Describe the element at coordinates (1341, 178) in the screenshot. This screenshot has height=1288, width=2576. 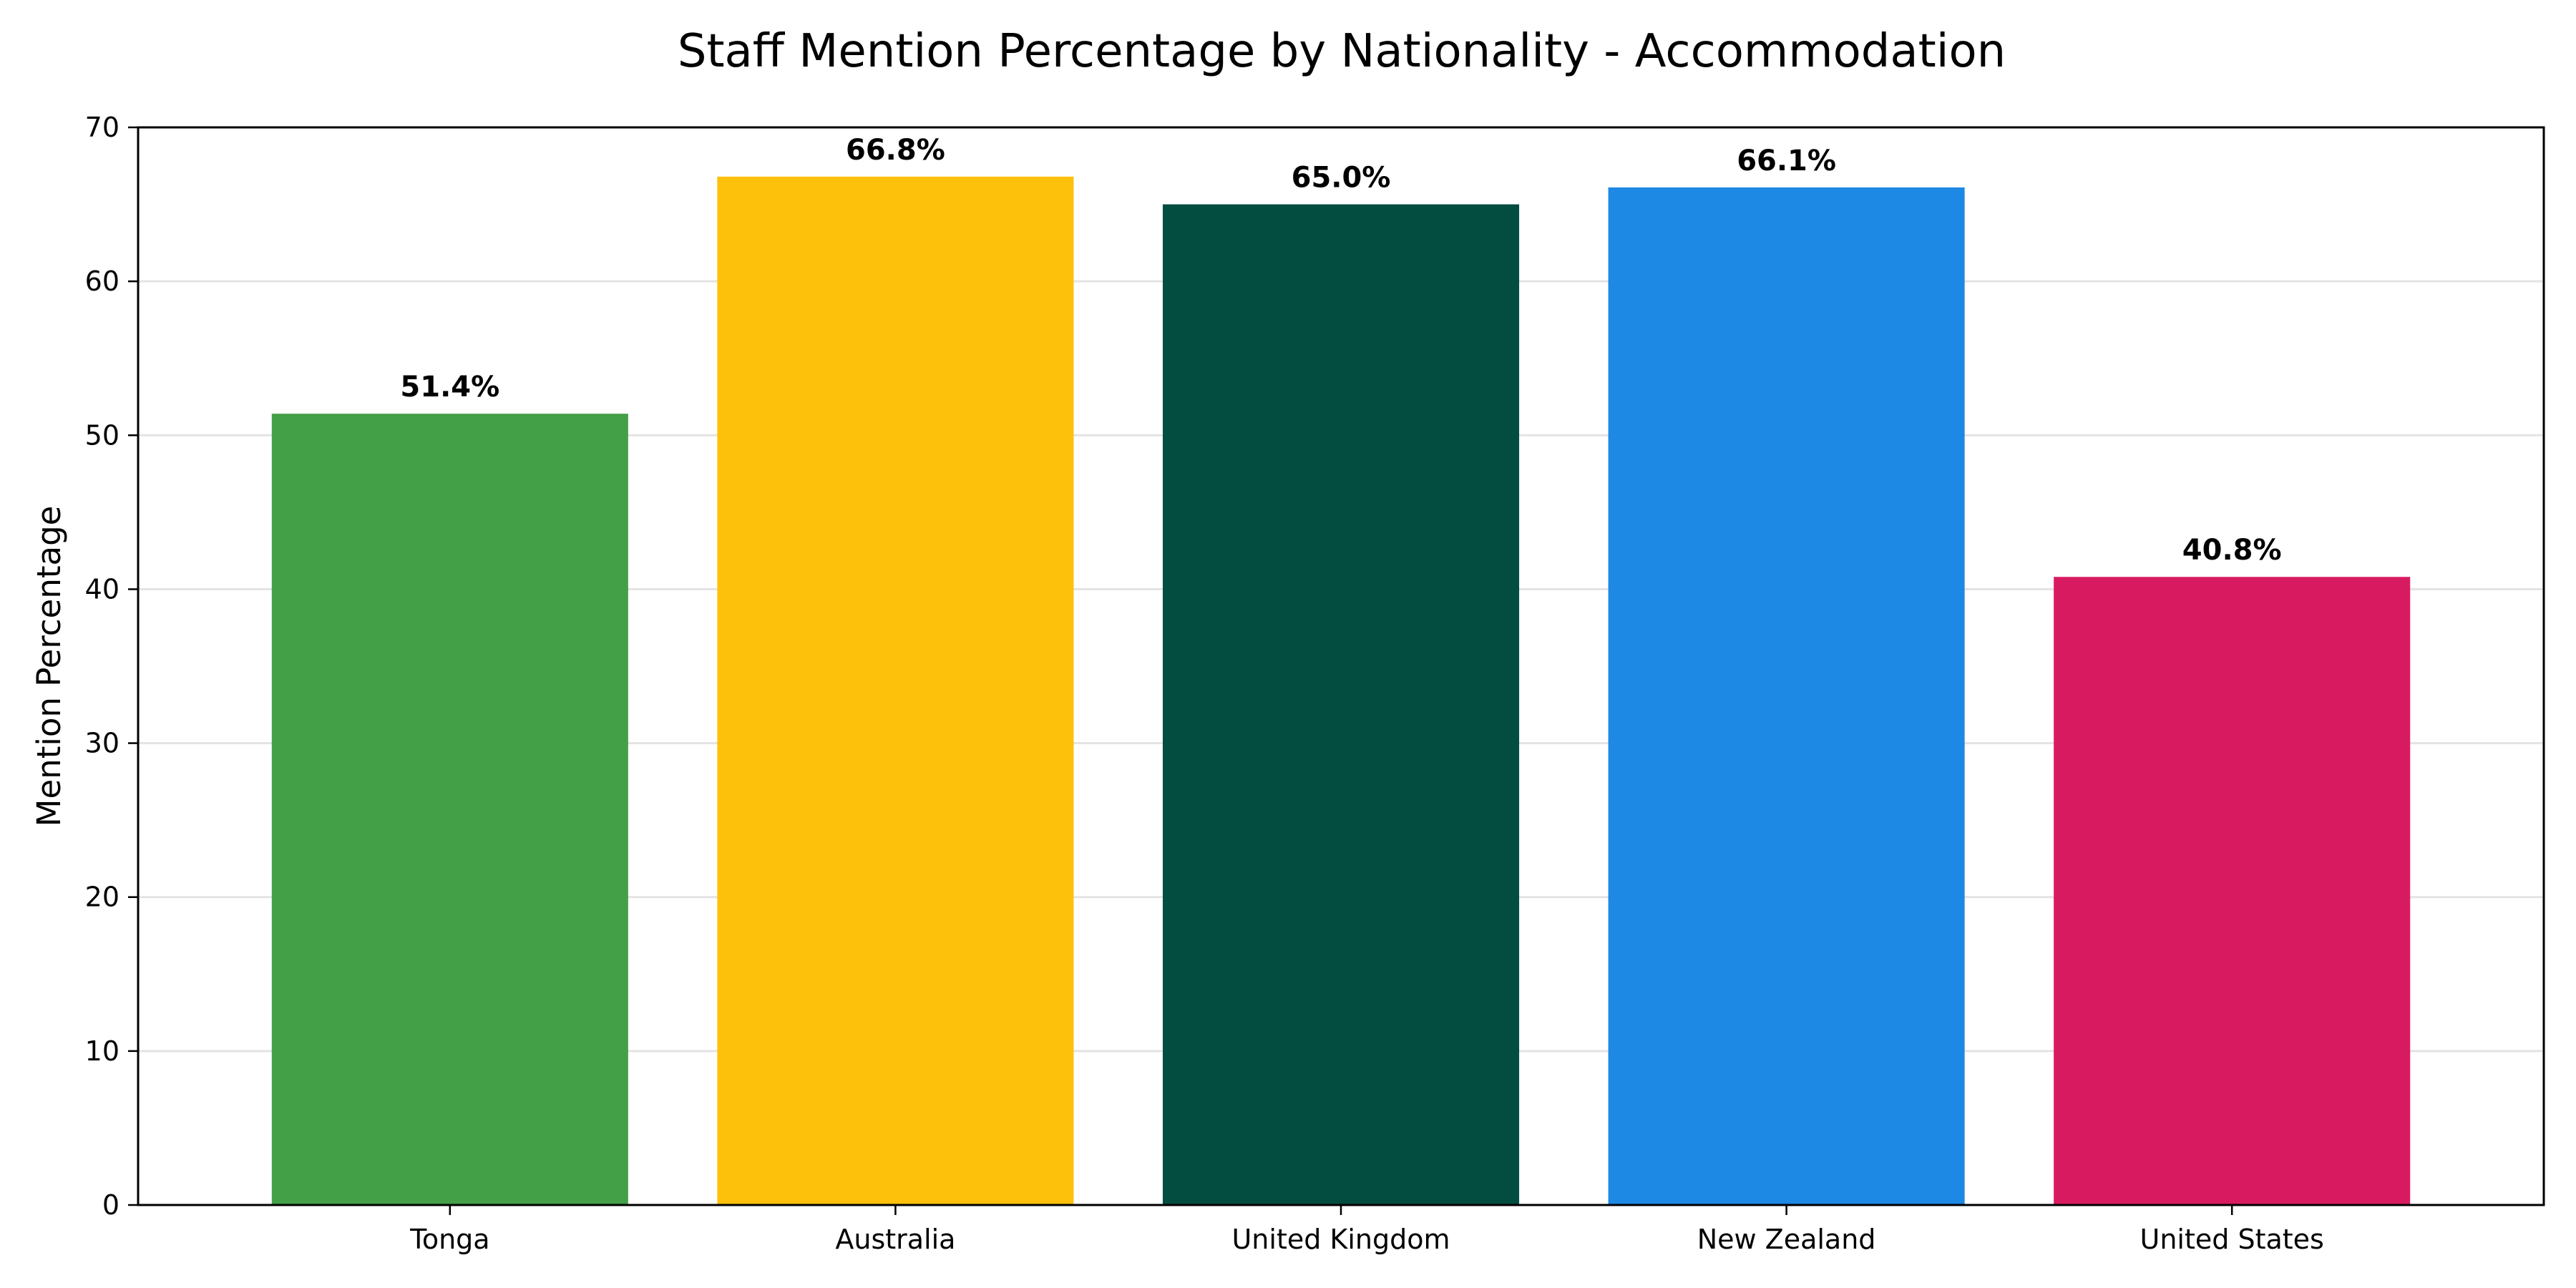
I see `data-label: 65.0%` at that location.